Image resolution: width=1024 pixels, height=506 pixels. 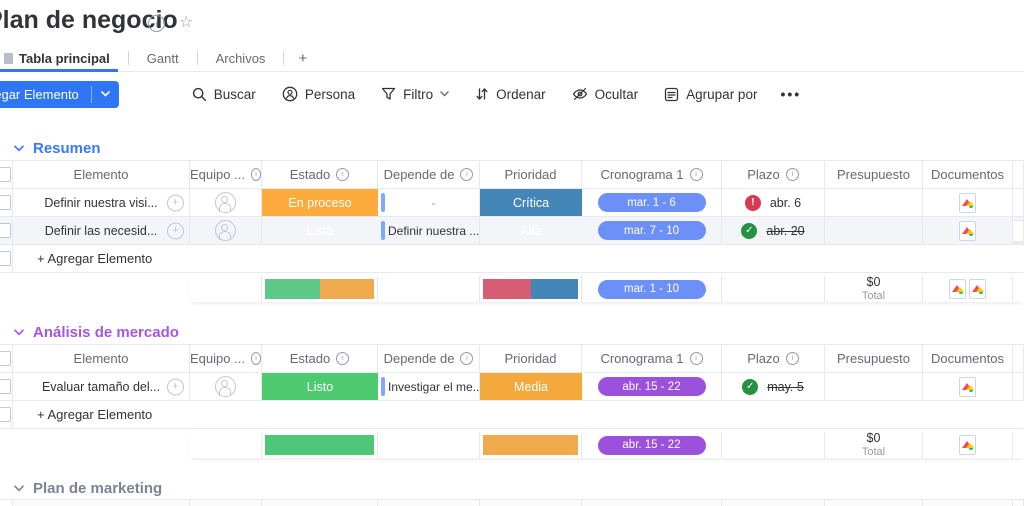 I want to click on tab-archivos: Archivos, so click(x=241, y=58).